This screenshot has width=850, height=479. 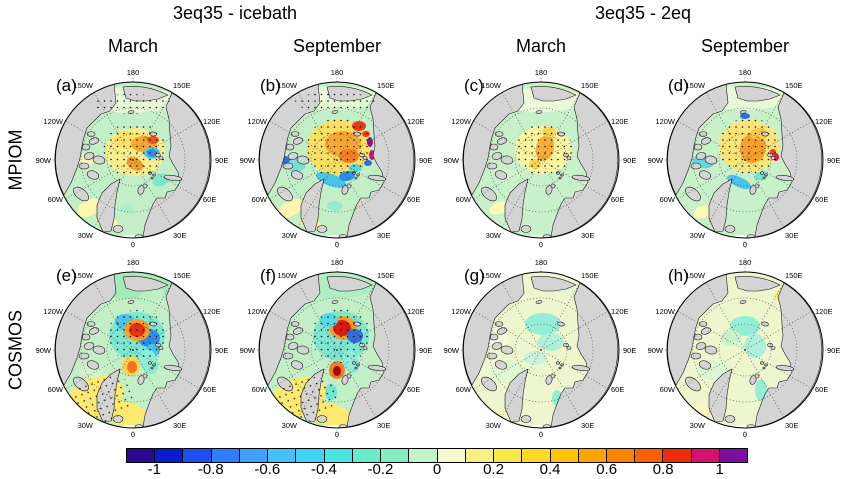 I want to click on panel-letter: (d), so click(x=678, y=85).